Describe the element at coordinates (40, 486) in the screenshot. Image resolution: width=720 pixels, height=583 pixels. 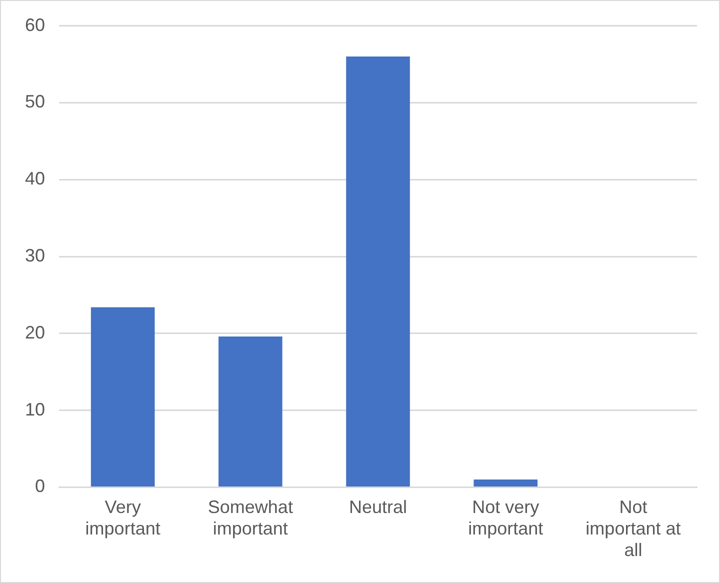
I see `y-tick-label: 0` at that location.